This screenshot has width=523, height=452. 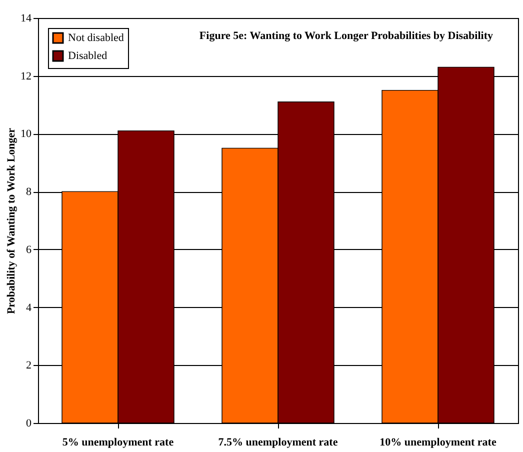 What do you see at coordinates (29, 366) in the screenshot?
I see `y-tick-label: 2` at bounding box center [29, 366].